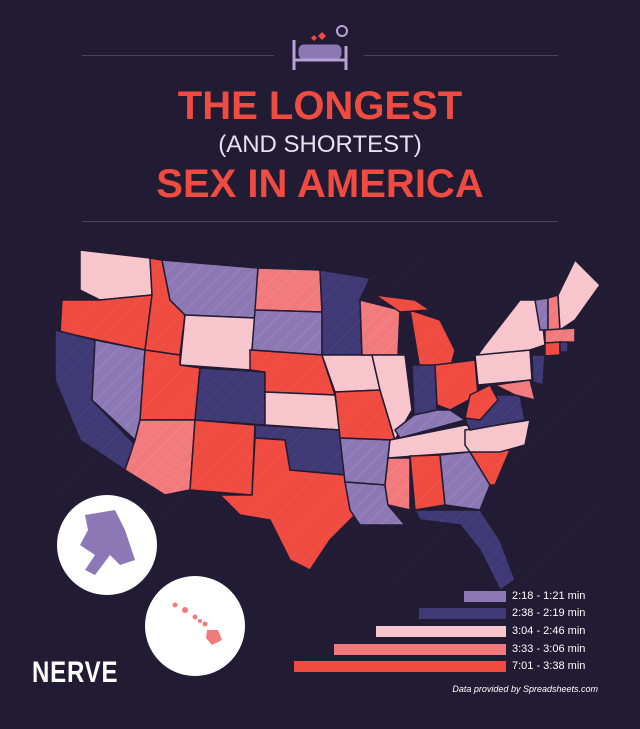  I want to click on state-connecticut, so click(552, 349).